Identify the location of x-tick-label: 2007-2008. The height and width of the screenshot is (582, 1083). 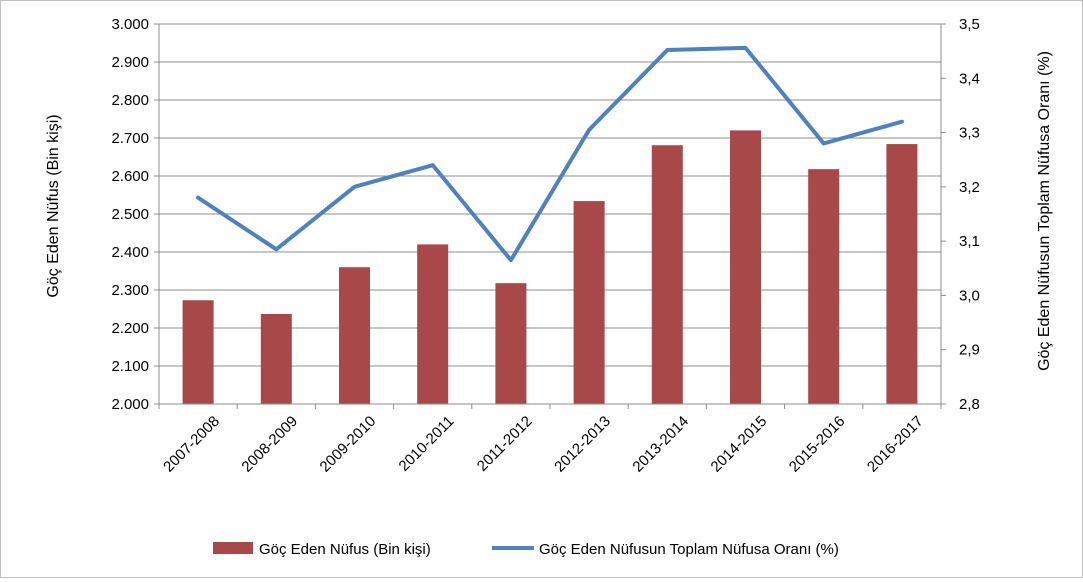
(191, 444).